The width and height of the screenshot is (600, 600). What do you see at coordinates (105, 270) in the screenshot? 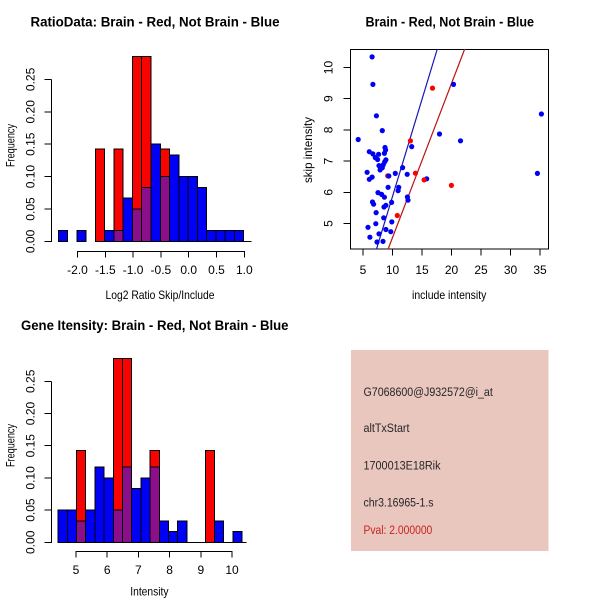
I see `svg-text: -1.5` at bounding box center [105, 270].